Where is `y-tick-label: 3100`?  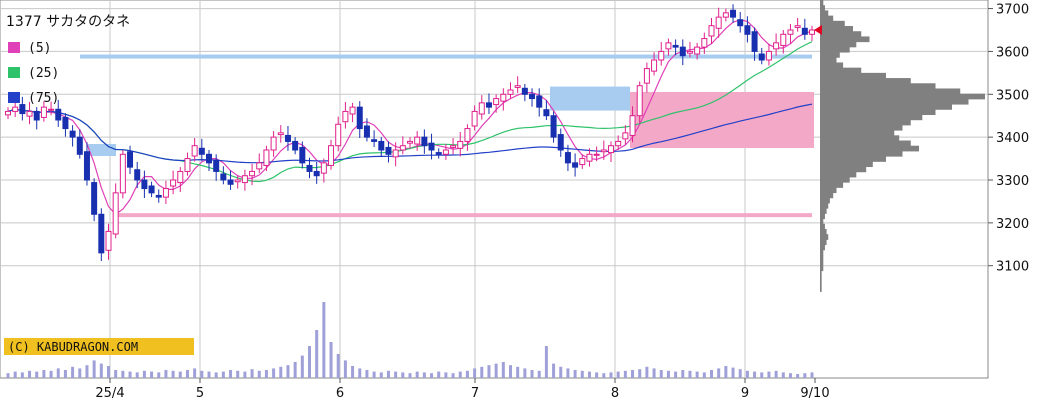
y-tick-label: 3100 is located at coordinates (1012, 267).